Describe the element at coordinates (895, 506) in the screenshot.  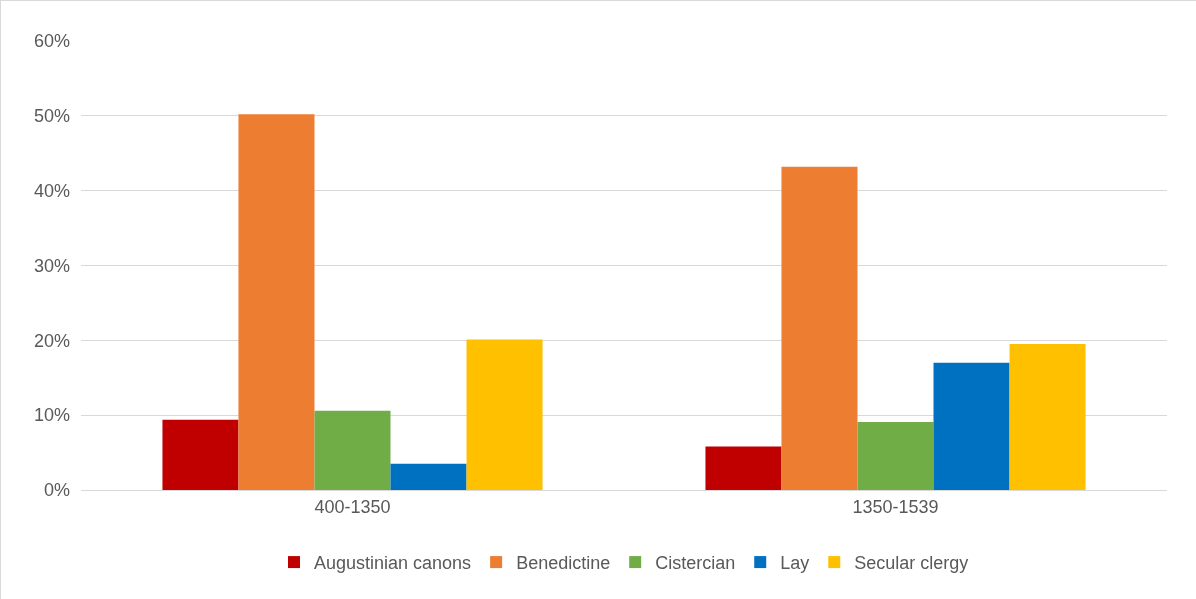
I see `x-tick-label: 1350-1539` at that location.